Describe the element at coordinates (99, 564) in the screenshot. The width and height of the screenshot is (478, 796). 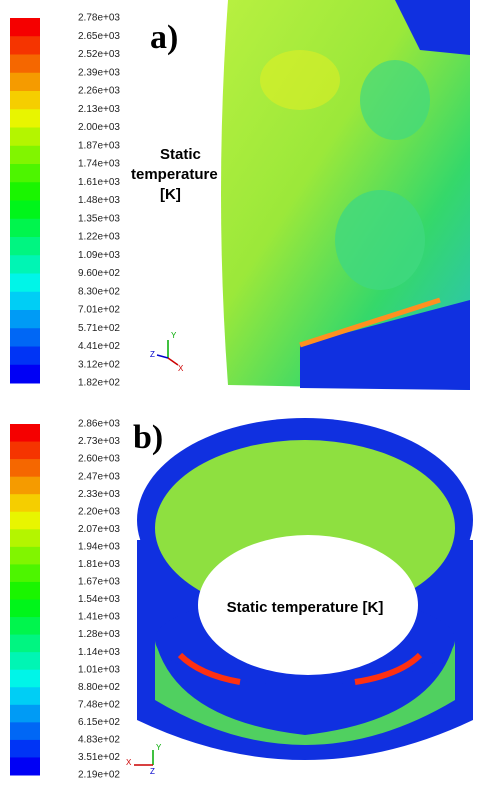
I see `colorbar-label: 1.81e+03` at that location.